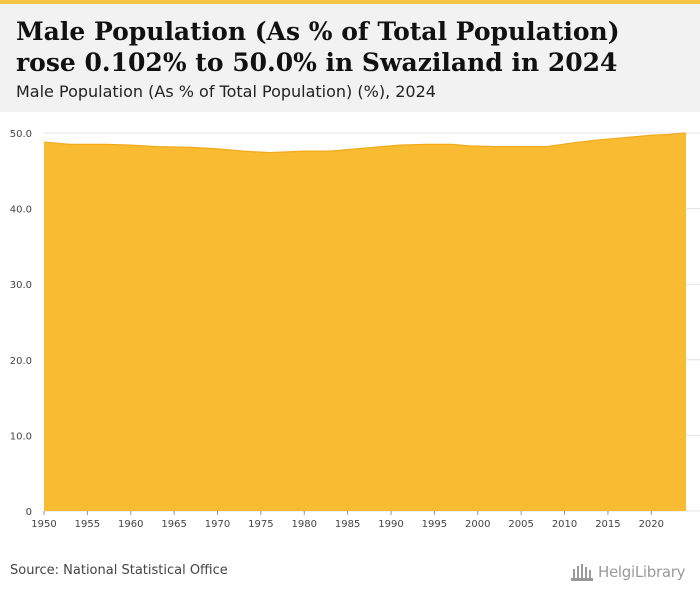 The image size is (700, 596). What do you see at coordinates (21, 134) in the screenshot?
I see `y-tick-label: 50.0` at bounding box center [21, 134].